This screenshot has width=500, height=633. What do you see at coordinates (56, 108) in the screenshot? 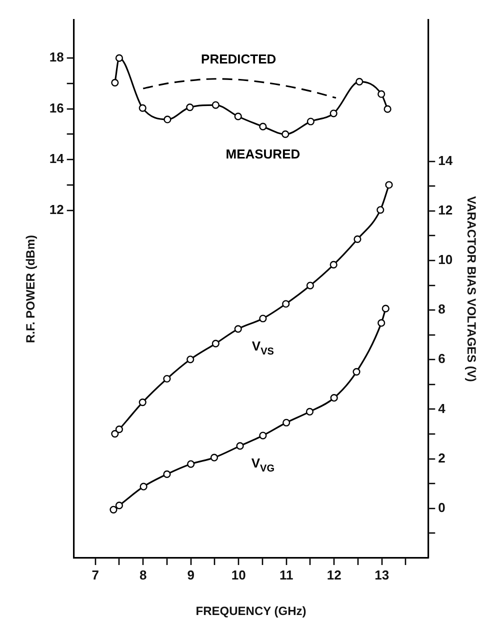
I see `y-tick-label: 16` at bounding box center [56, 108].